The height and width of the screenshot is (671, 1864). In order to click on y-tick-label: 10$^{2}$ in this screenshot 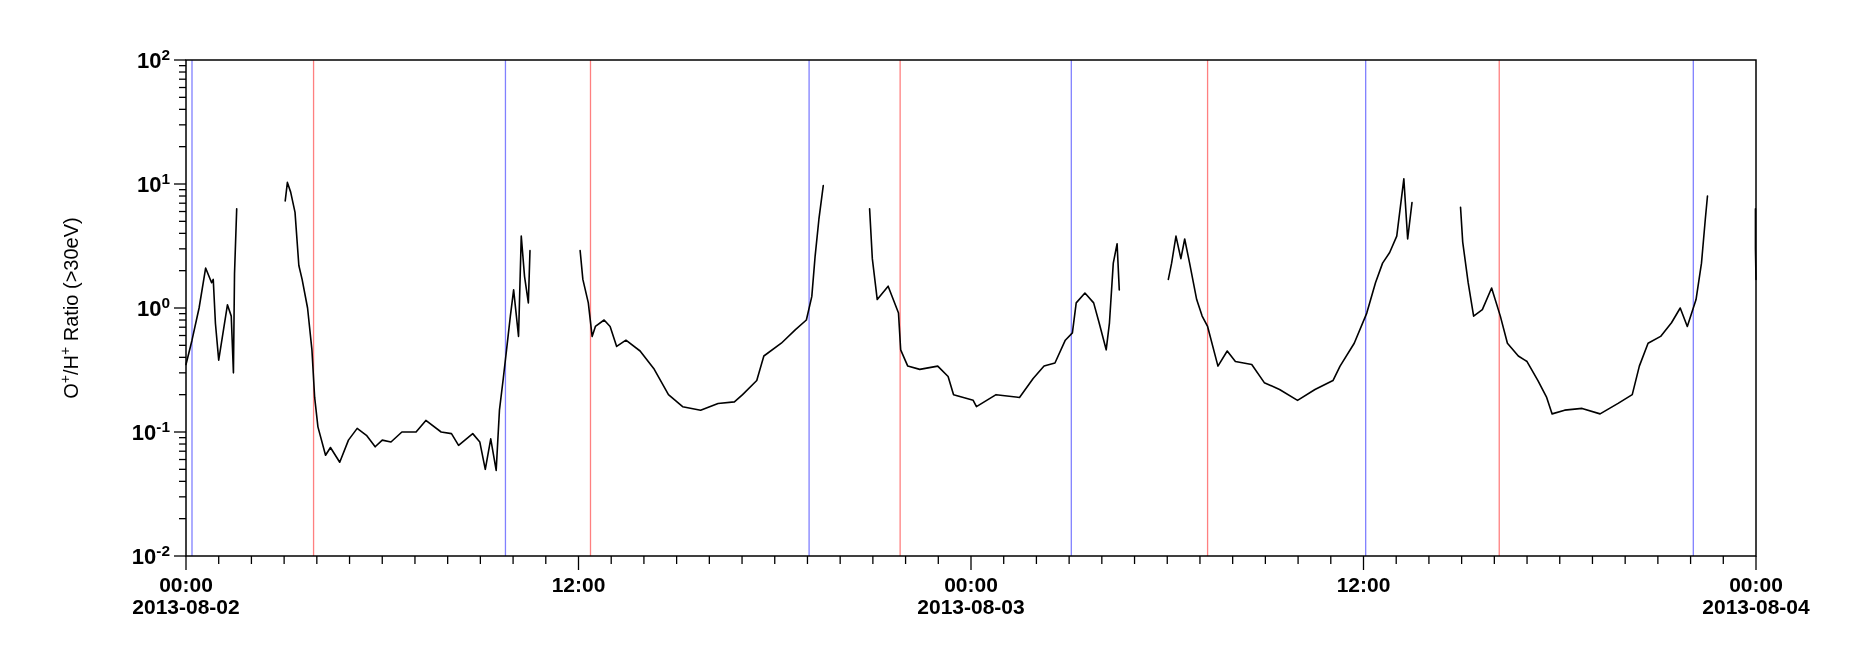, I will do `click(153, 59)`.